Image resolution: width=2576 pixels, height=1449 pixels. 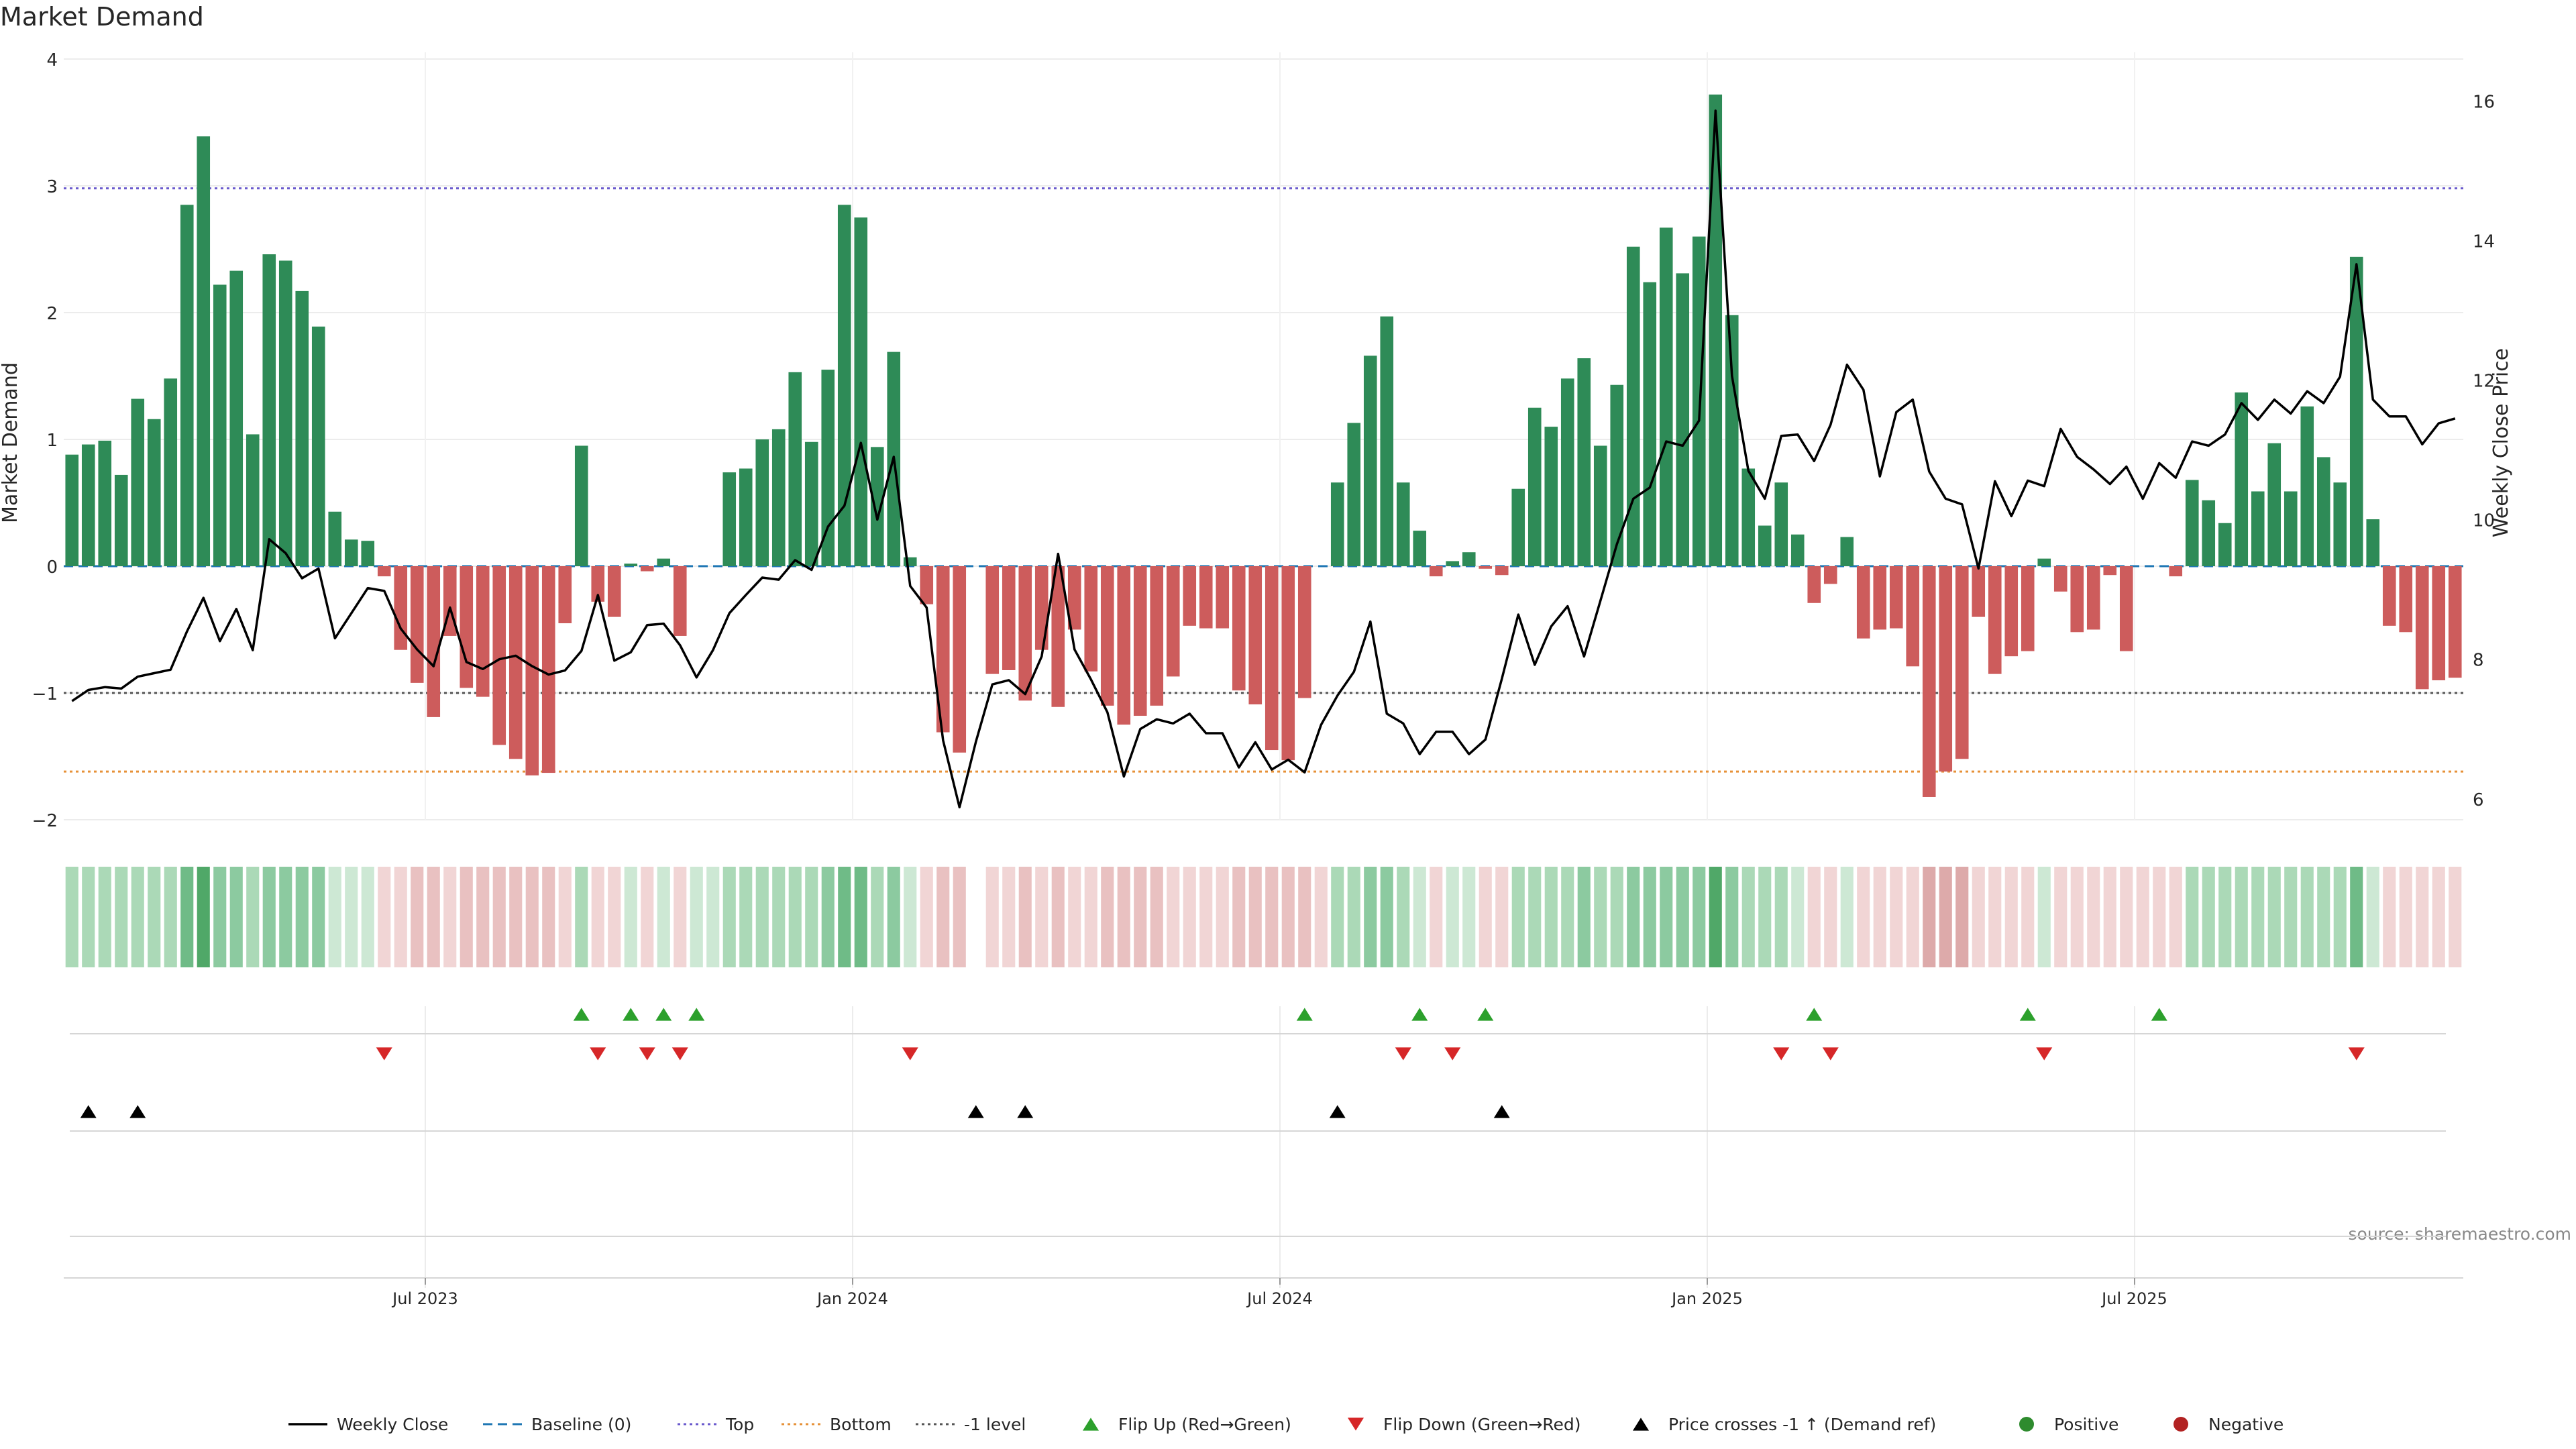 I want to click on legend-label: Weekly Close, so click(x=392, y=1424).